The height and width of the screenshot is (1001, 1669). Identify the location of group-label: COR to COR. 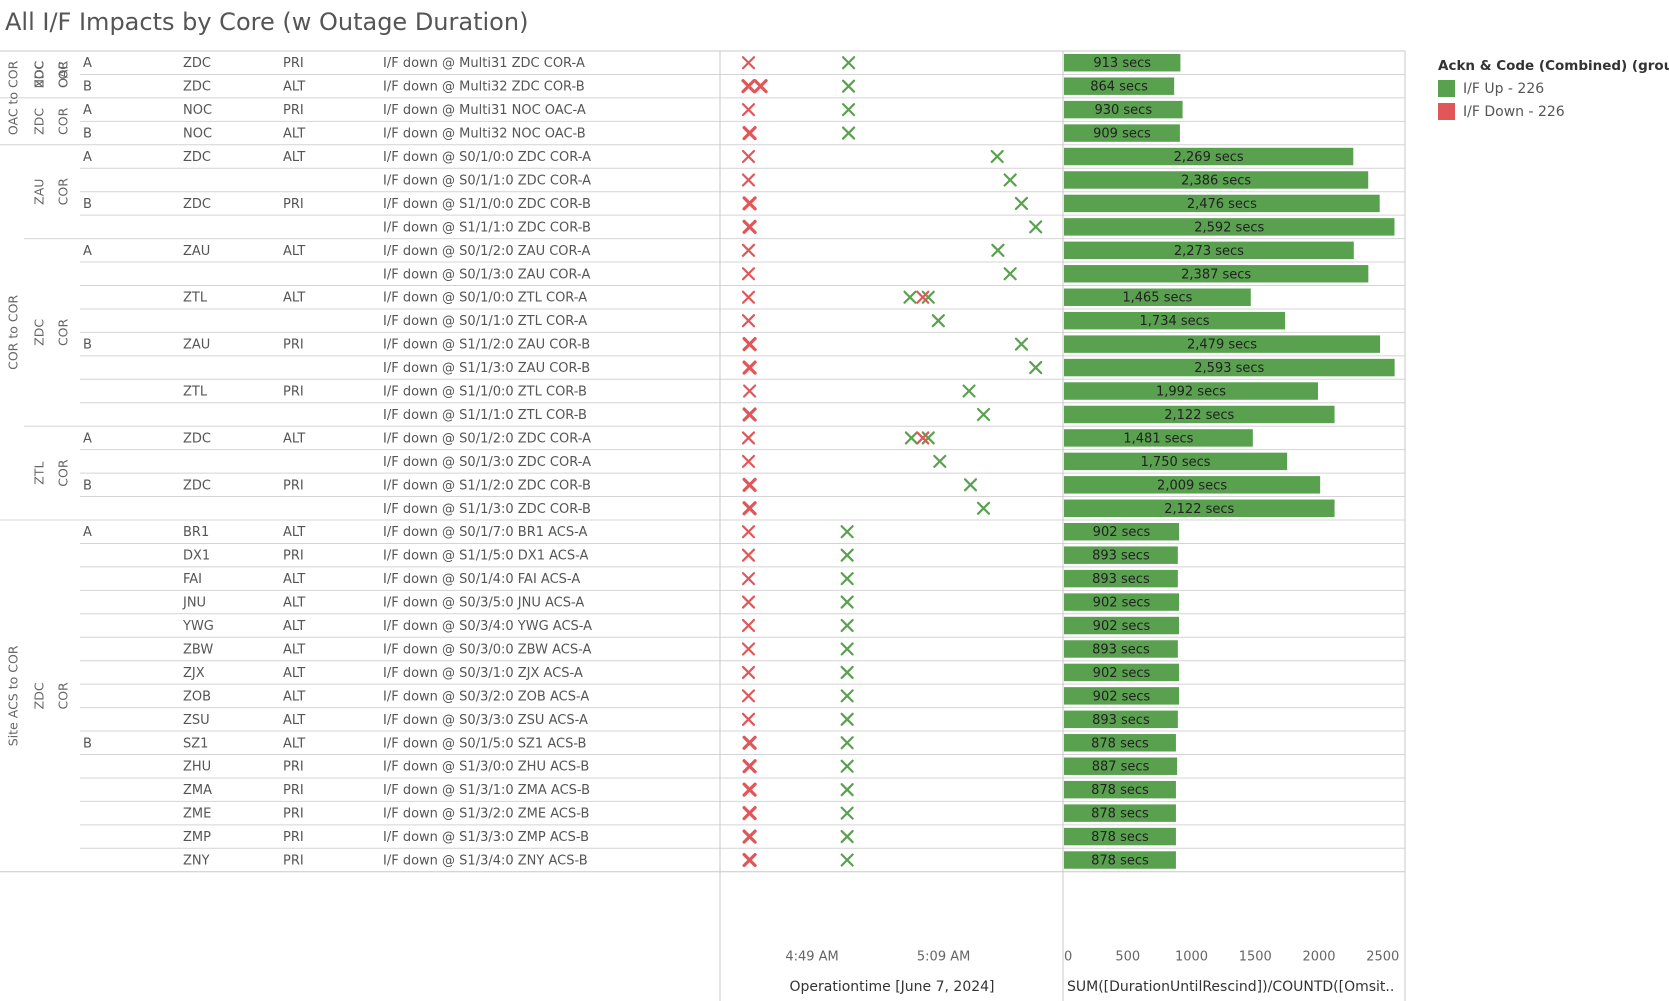
(13, 332).